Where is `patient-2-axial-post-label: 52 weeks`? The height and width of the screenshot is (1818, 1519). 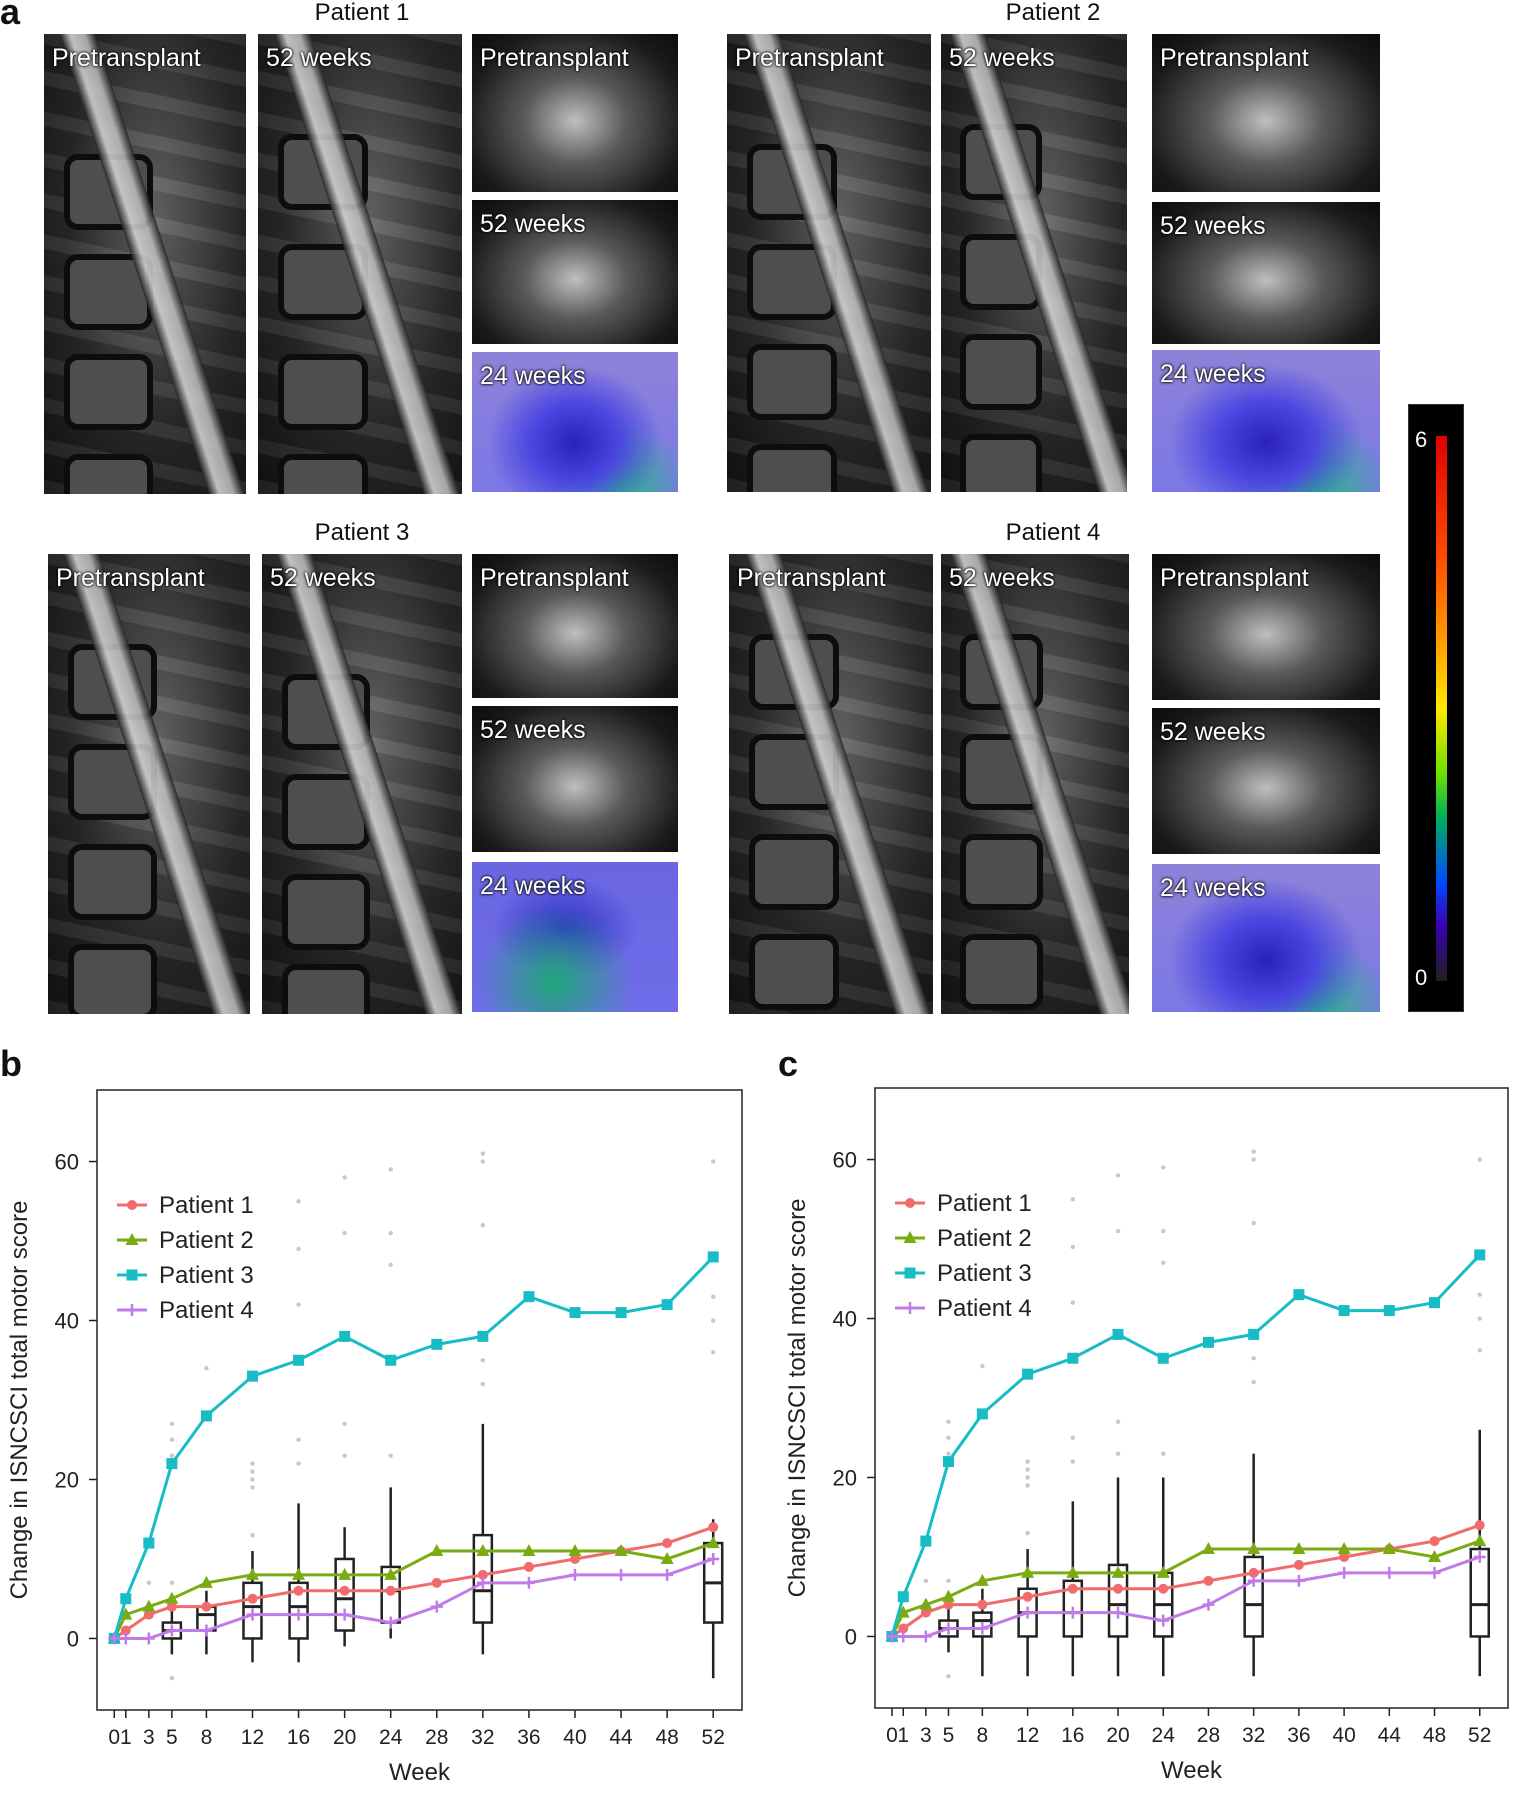
patient-2-axial-post-label: 52 weeks is located at coordinates (1213, 226).